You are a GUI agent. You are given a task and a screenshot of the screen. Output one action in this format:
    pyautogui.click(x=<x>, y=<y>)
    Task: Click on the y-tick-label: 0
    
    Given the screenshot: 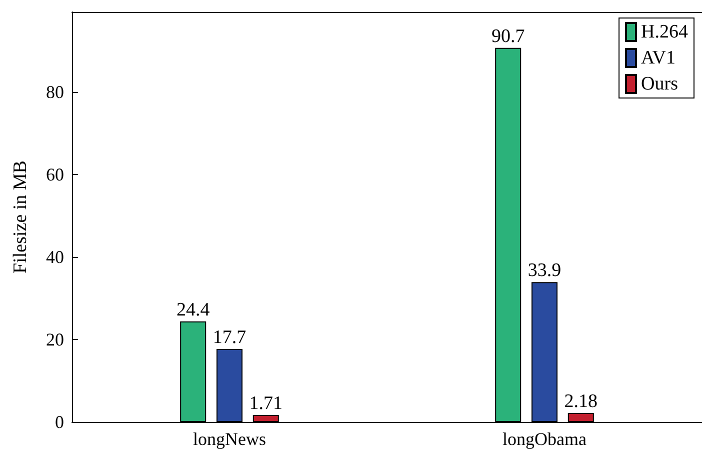 What is the action you would take?
    pyautogui.click(x=59, y=422)
    